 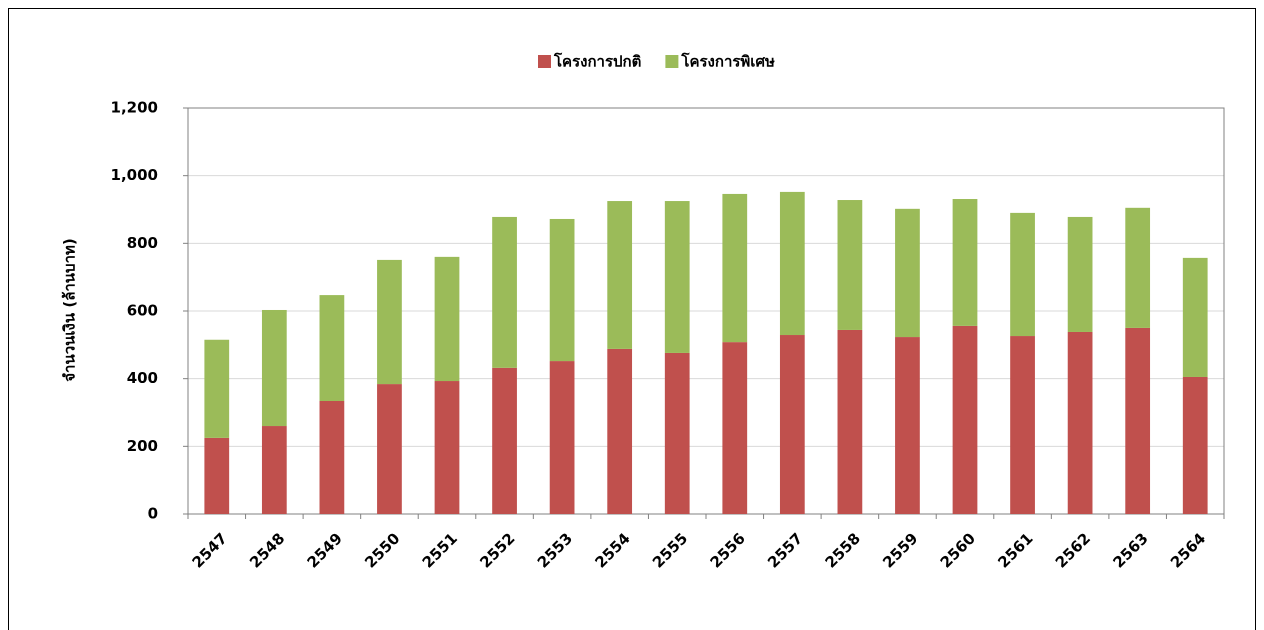 What do you see at coordinates (958, 550) in the screenshot?
I see `x-tick-label: 2560` at bounding box center [958, 550].